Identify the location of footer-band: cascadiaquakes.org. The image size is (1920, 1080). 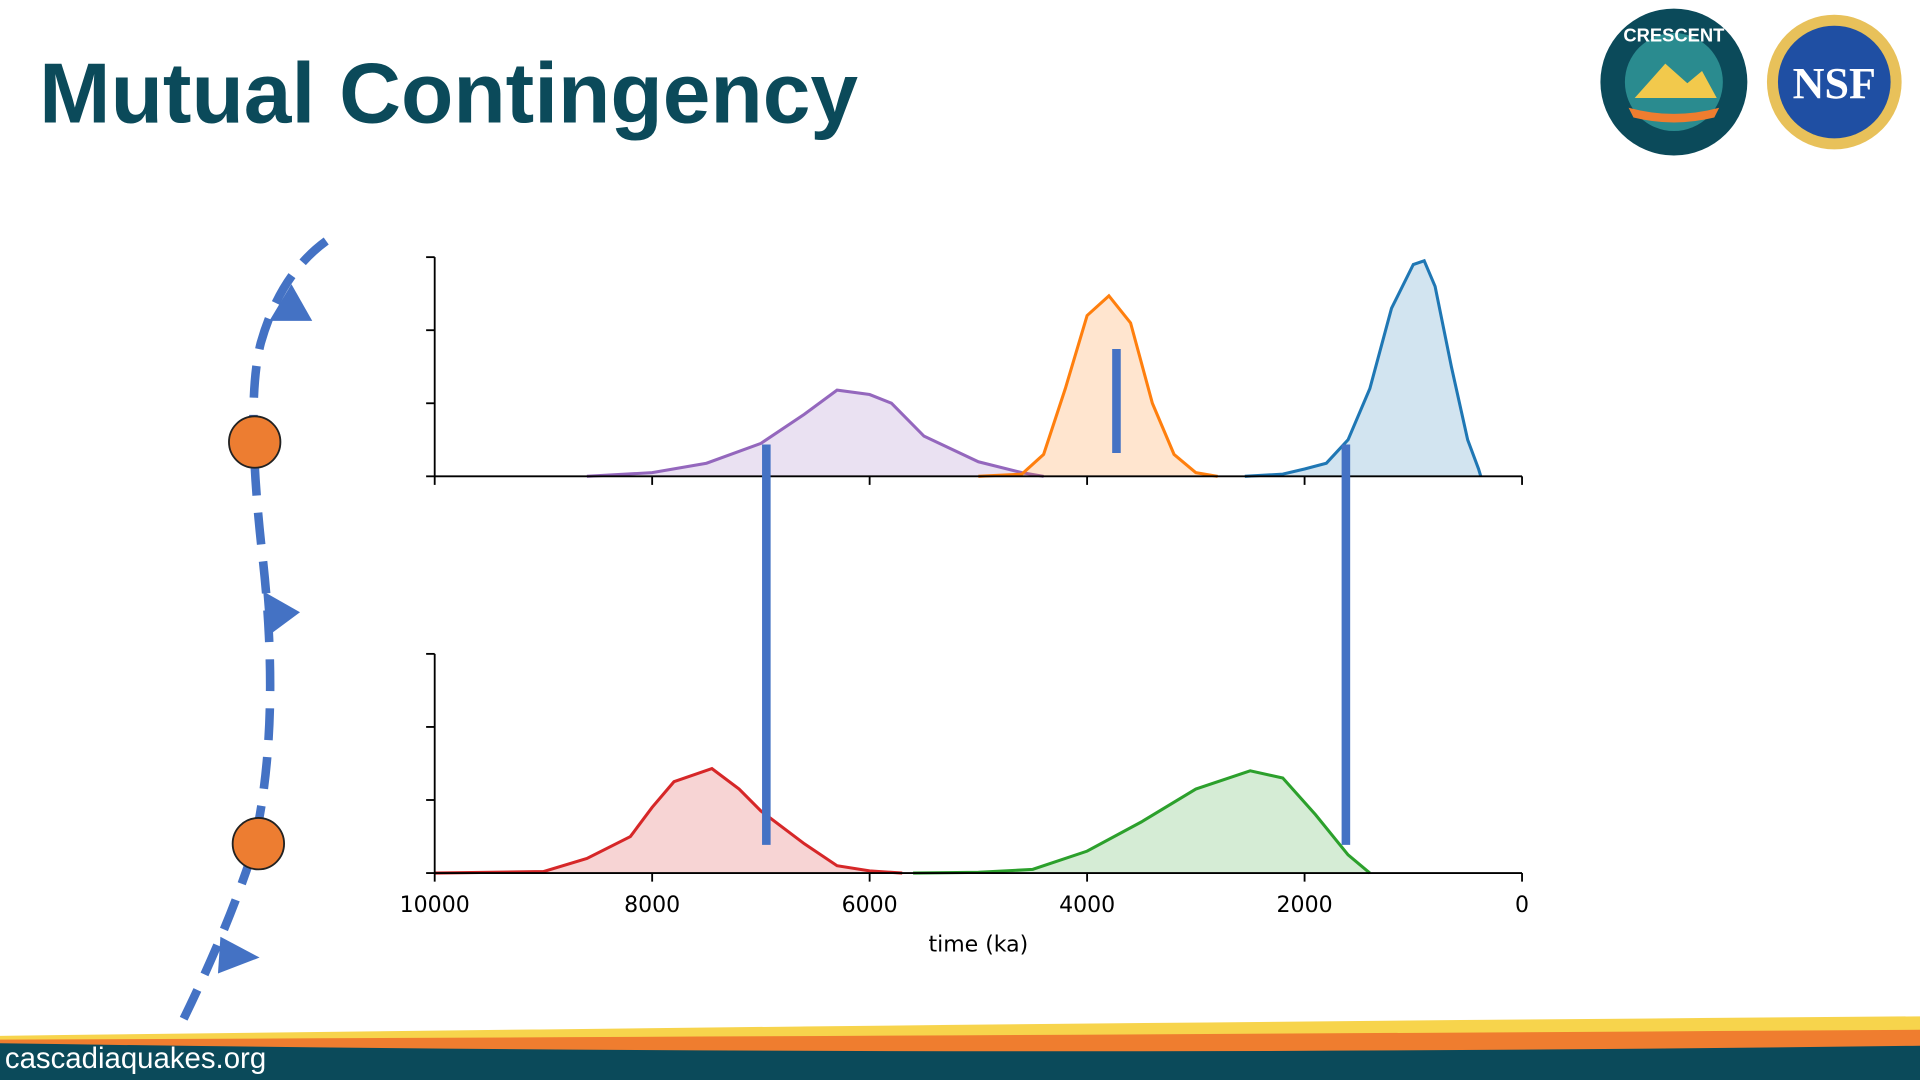
(960, 1048).